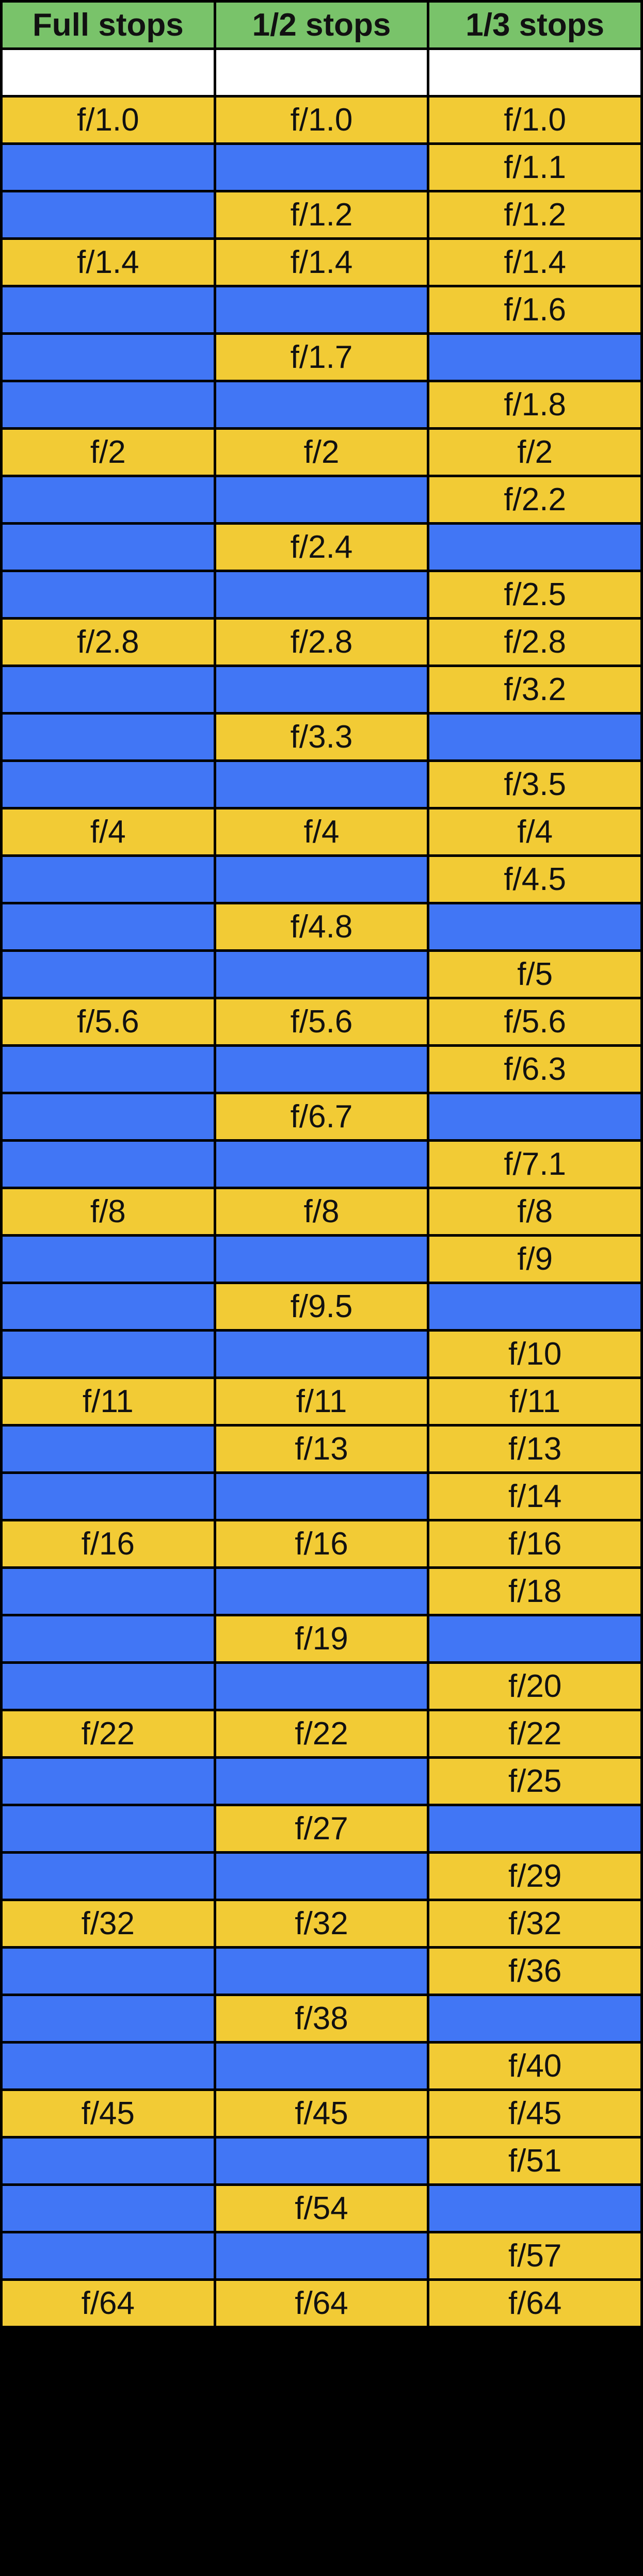 This screenshot has height=2576, width=643. What do you see at coordinates (535, 215) in the screenshot?
I see `third-stop-cell: f/1.2` at bounding box center [535, 215].